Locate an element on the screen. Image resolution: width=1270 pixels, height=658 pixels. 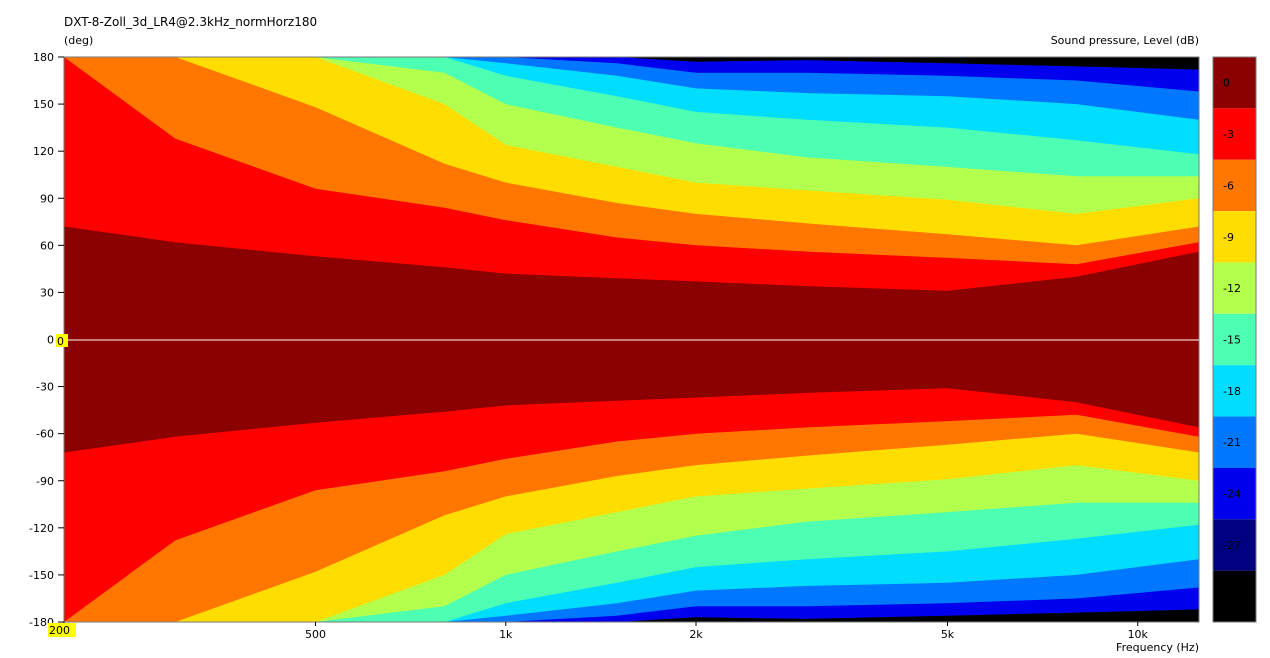
chart-title: DXT-8-Zoll_3d_LR4@2.3kHz_normHorz180 is located at coordinates (190, 22).